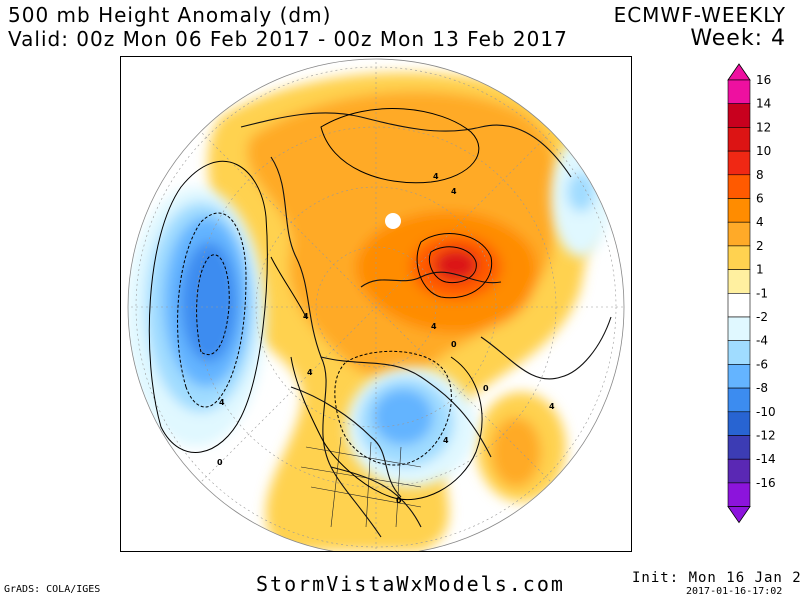 Image resolution: width=800 pixels, height=600 pixels. I want to click on color-legend: 16 14 12 10 8 6 4 2 1 -1 -2 -4 -6 -8 -10 -12 -14 -16, so click(751, 293).